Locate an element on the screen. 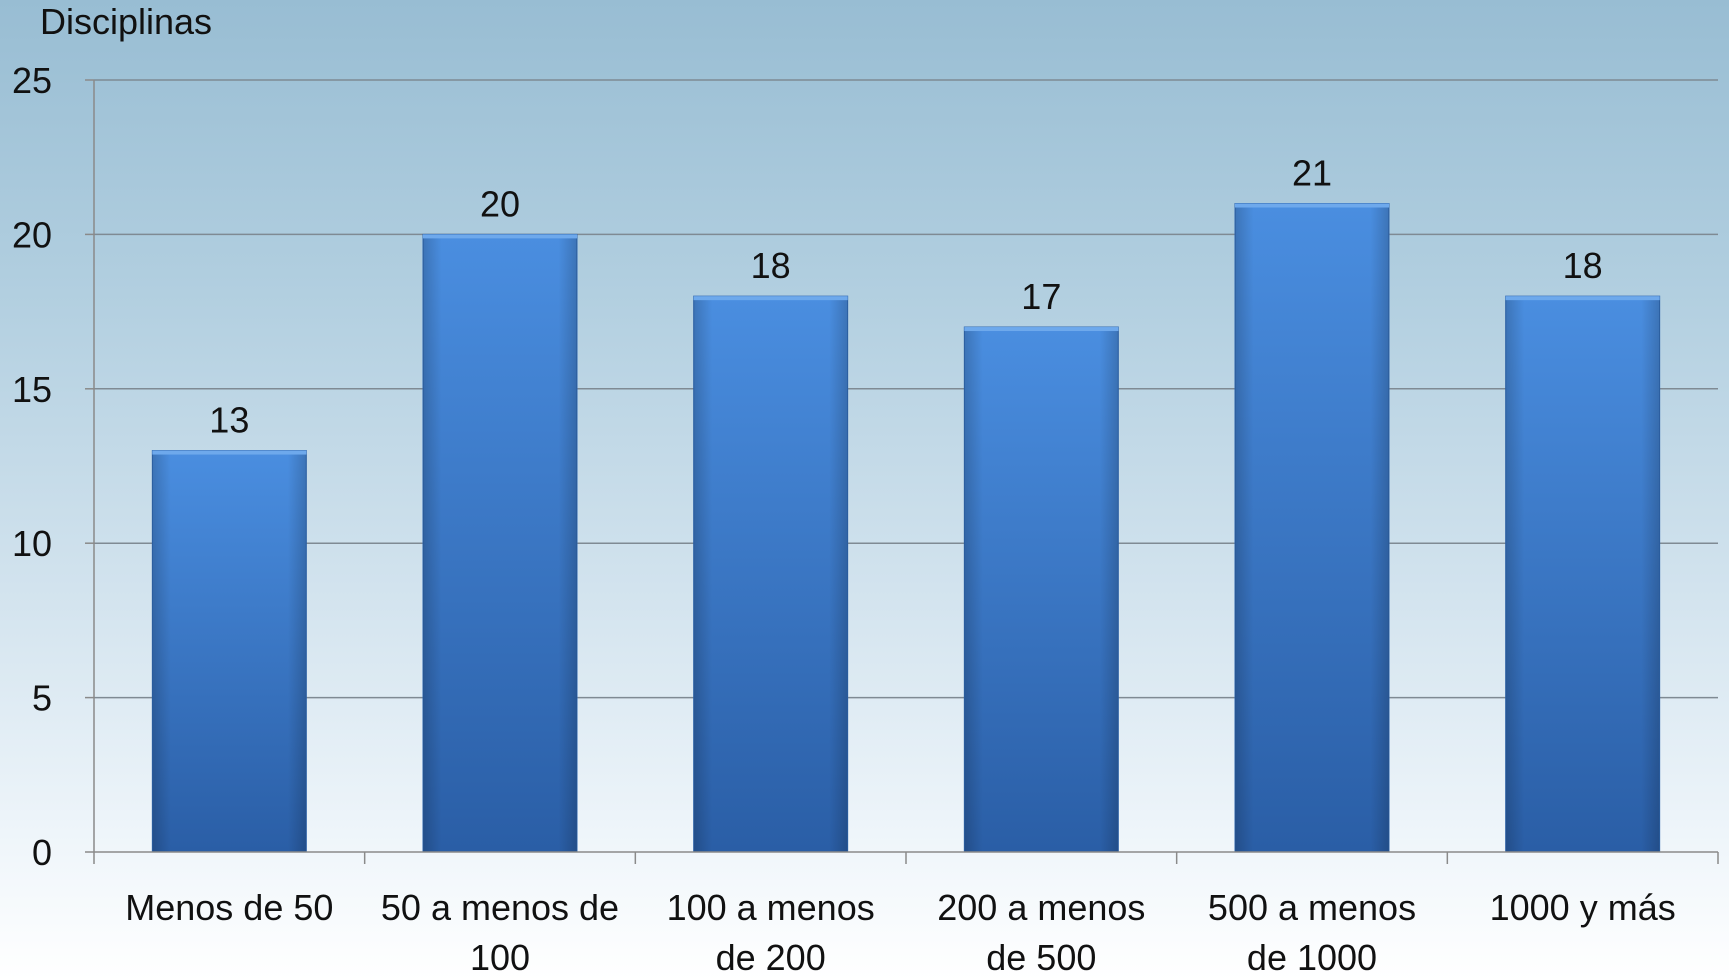 This screenshot has width=1729, height=980. y-tick-label: 0 is located at coordinates (42, 852).